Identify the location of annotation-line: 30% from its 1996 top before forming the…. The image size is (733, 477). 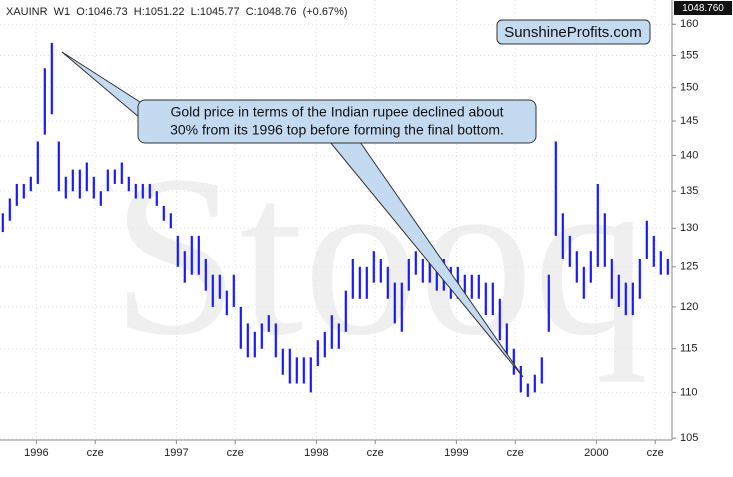
(337, 130).